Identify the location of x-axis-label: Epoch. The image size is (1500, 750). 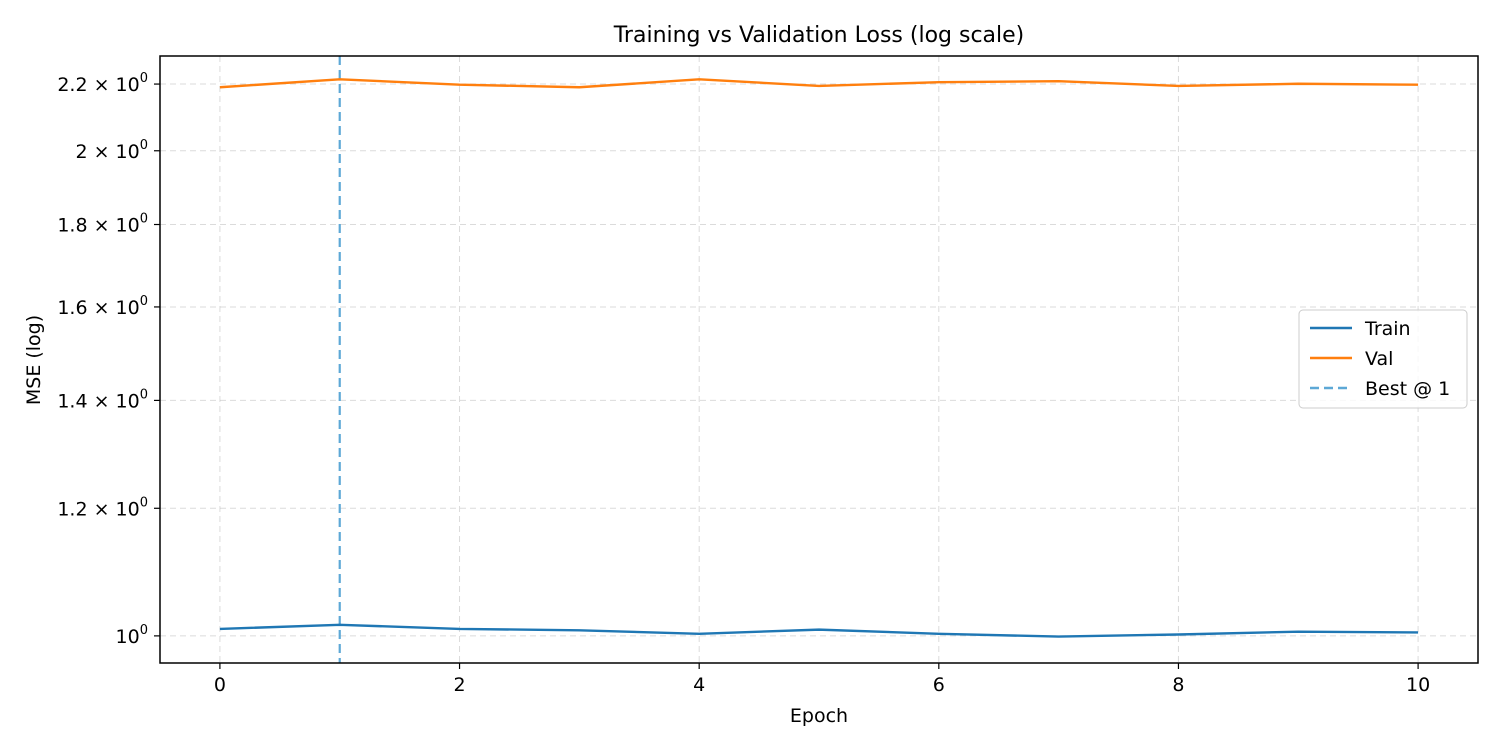
(819, 716).